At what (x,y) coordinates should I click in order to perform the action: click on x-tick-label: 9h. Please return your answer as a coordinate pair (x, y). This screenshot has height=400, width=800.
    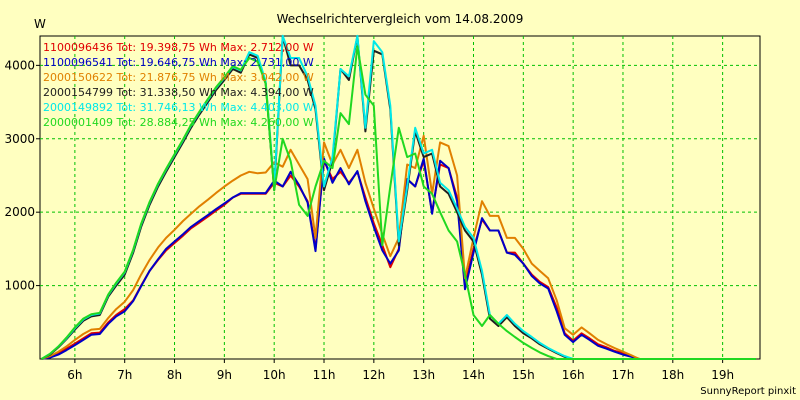
    Looking at the image, I should click on (224, 375).